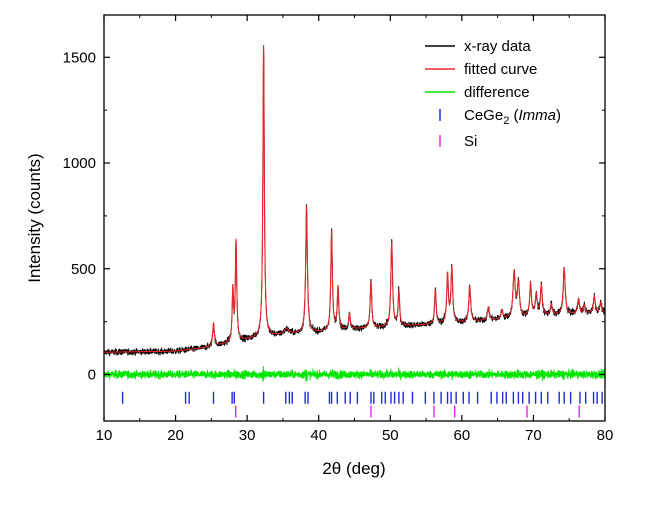  I want to click on y-axis-label: Intensity (counts), so click(34, 217).